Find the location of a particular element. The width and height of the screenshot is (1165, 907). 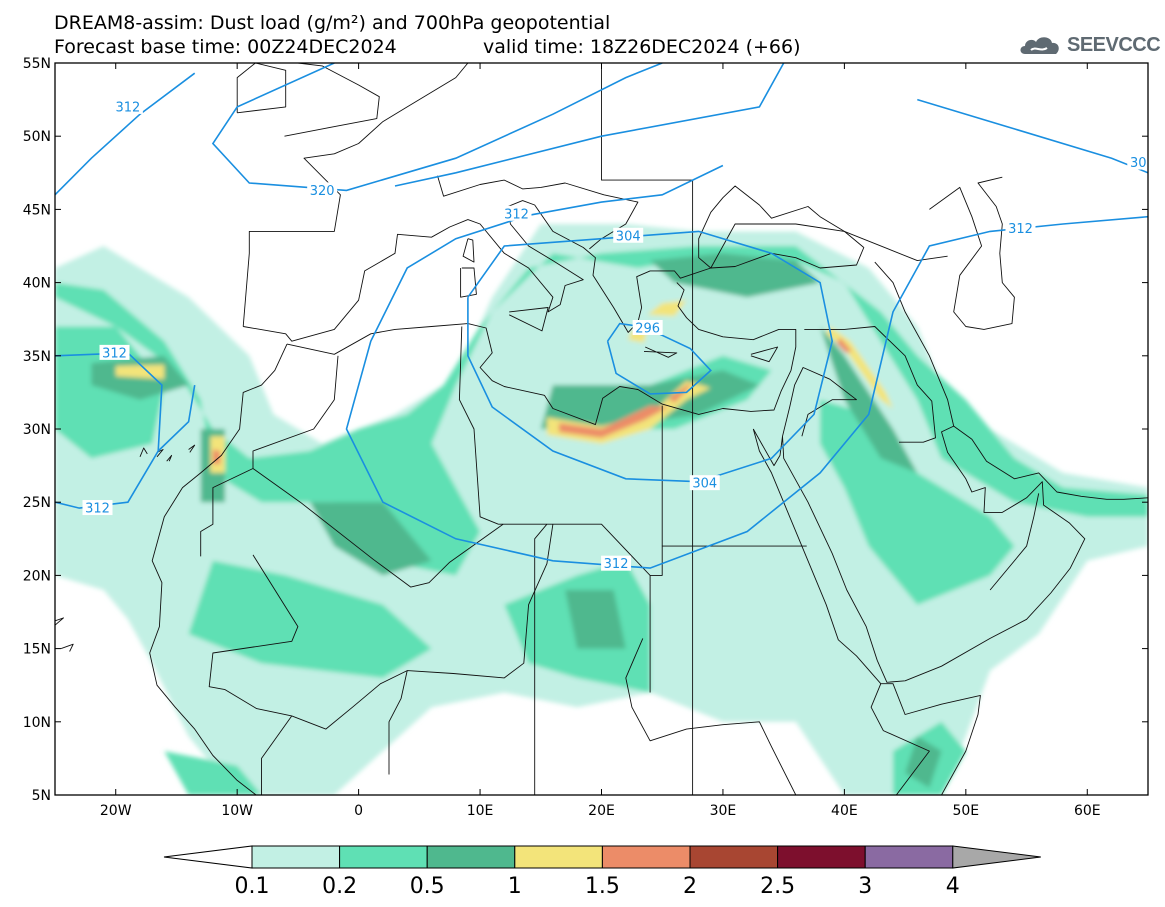

contour-label: 30 is located at coordinates (1138, 163).